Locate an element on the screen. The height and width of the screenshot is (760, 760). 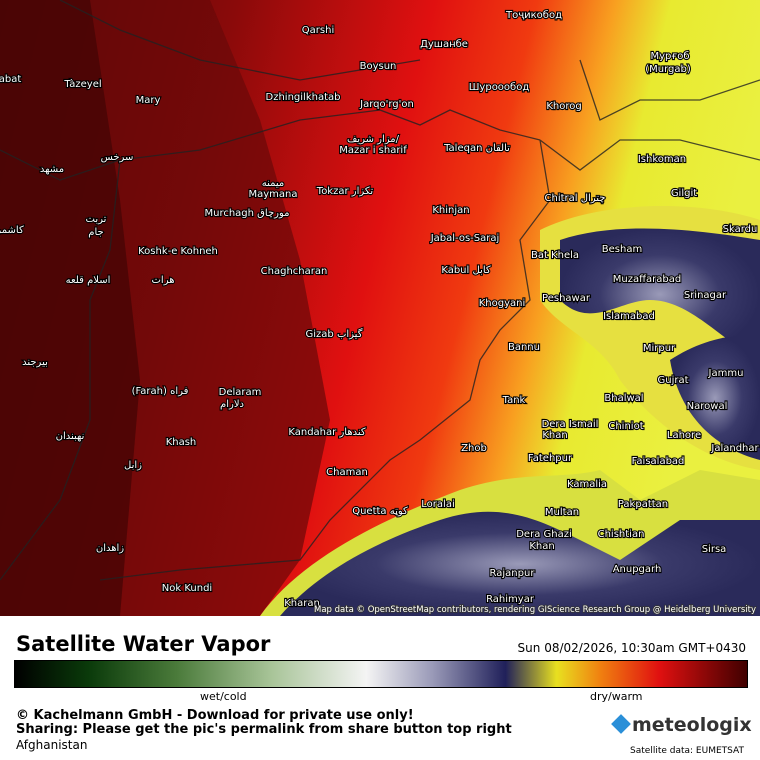
place-label: اسلام قلعه is located at coordinates (88, 280).